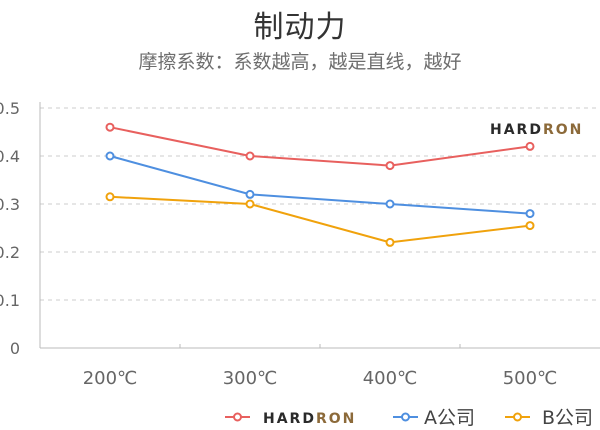 This screenshot has height=430, width=600. I want to click on y-tick-label: 0.5, so click(10, 108).